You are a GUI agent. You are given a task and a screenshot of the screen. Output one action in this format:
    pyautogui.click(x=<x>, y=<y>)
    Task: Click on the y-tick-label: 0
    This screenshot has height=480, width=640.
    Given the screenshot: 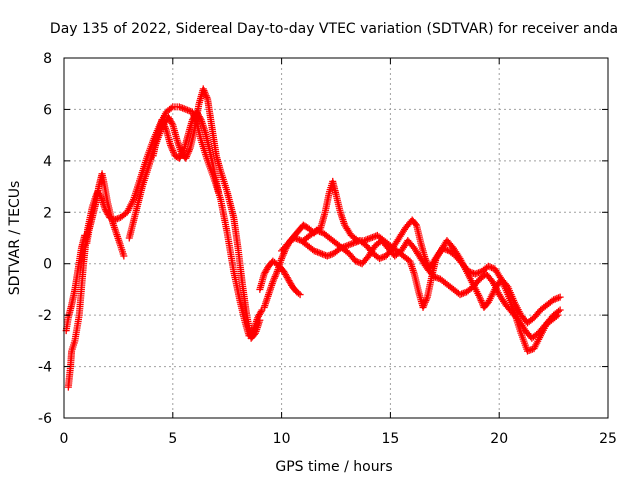 What is the action you would take?
    pyautogui.click(x=47, y=265)
    